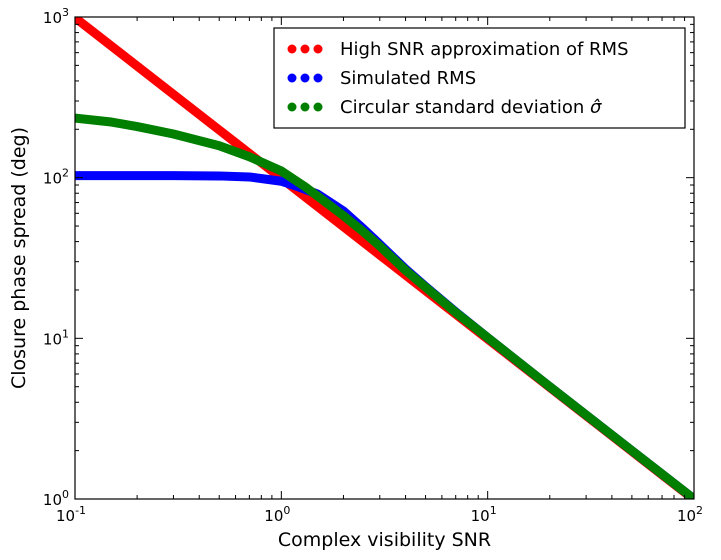 The width and height of the screenshot is (721, 560). I want to click on legend-label-2: Simulated RMS, so click(408, 78).